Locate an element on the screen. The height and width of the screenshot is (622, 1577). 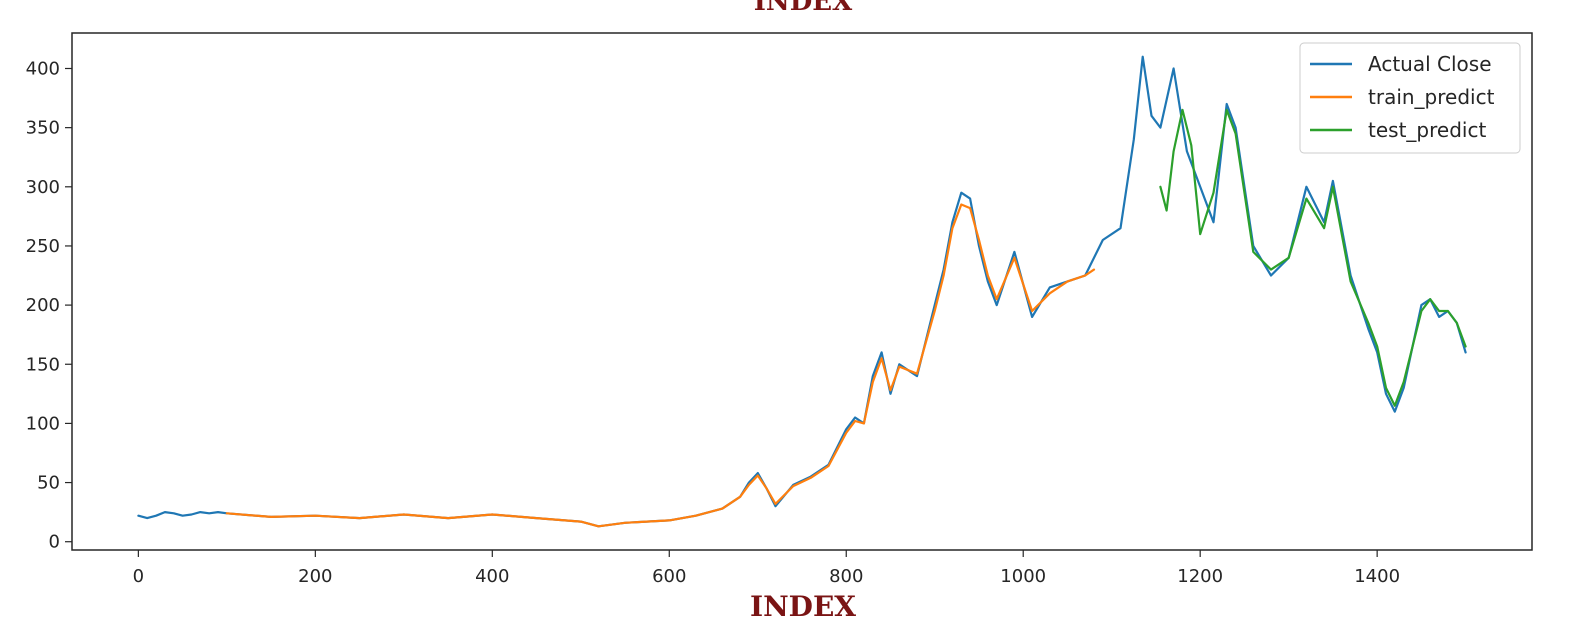
y-tick-label: 350 is located at coordinates (43, 128).